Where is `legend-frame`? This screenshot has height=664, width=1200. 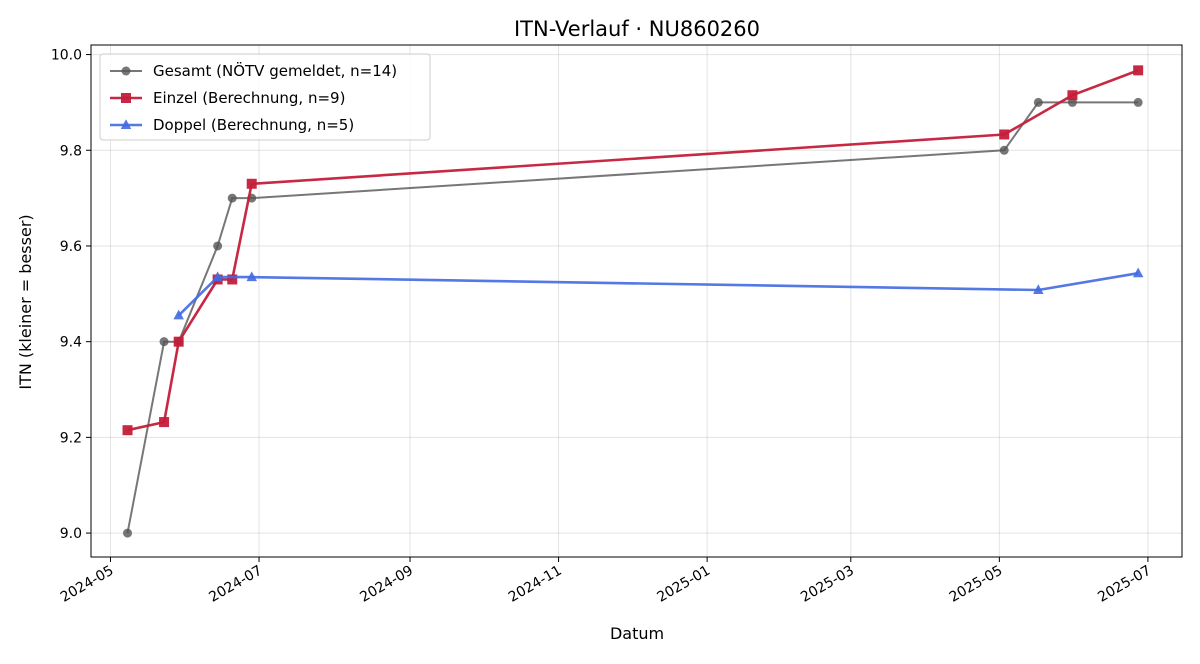 legend-frame is located at coordinates (265, 97).